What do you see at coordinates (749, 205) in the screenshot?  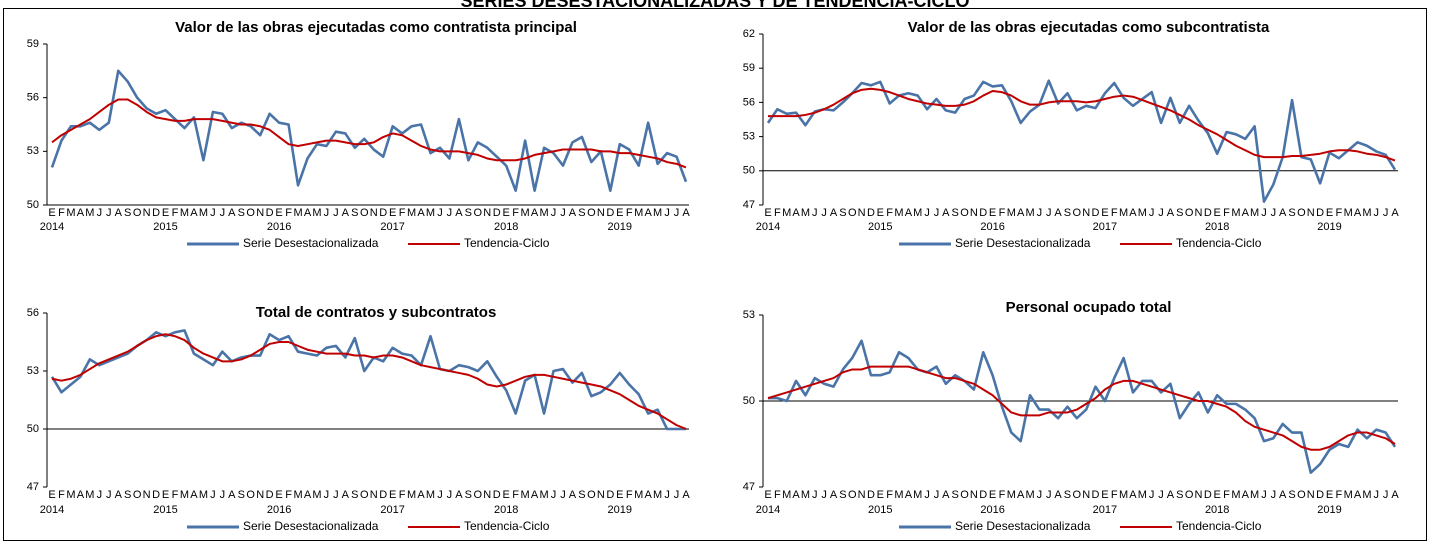 I see `y-tick-label: 47` at bounding box center [749, 205].